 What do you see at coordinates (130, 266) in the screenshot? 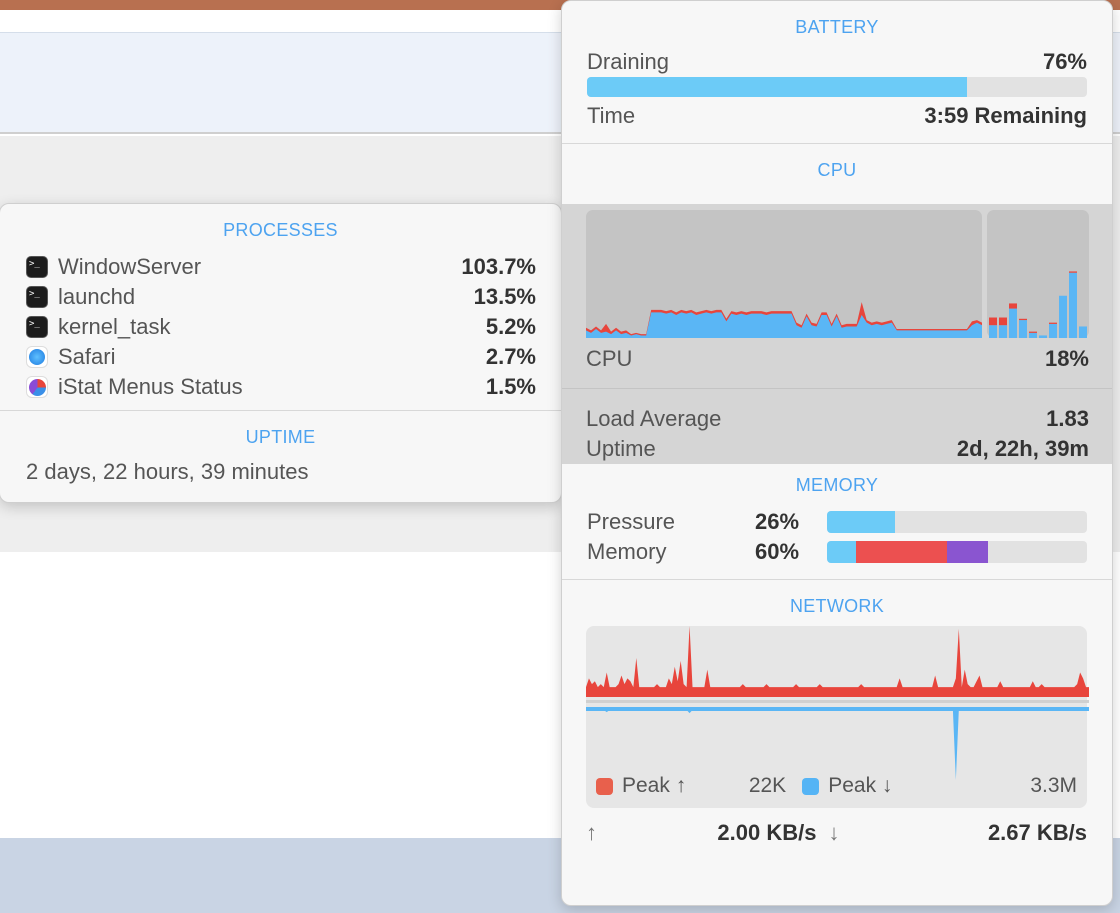
I see `process-name: WindowServer` at bounding box center [130, 266].